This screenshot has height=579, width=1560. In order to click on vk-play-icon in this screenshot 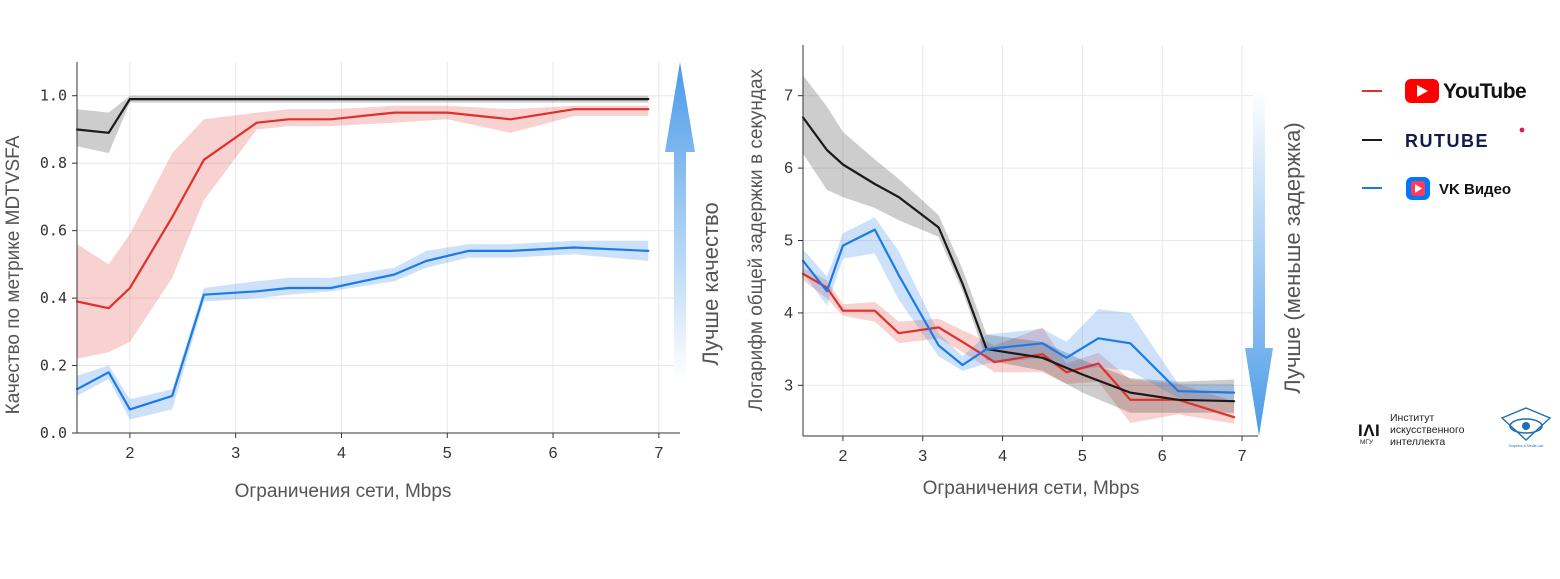, I will do `click(1418, 188)`.